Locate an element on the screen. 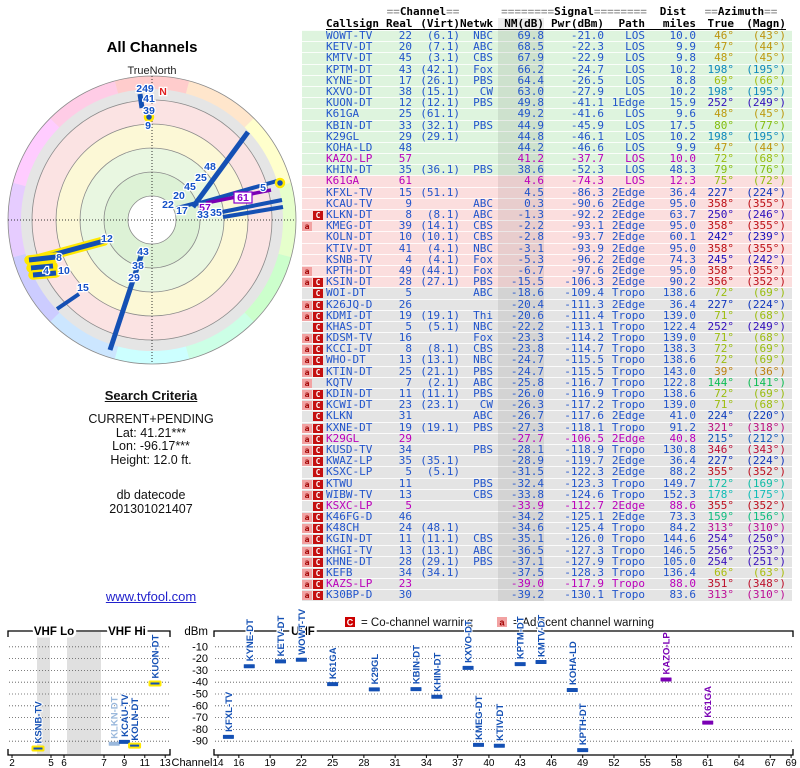 The height and width of the screenshot is (768, 800). nm-db-cell: 49.8 is located at coordinates (521, 102).